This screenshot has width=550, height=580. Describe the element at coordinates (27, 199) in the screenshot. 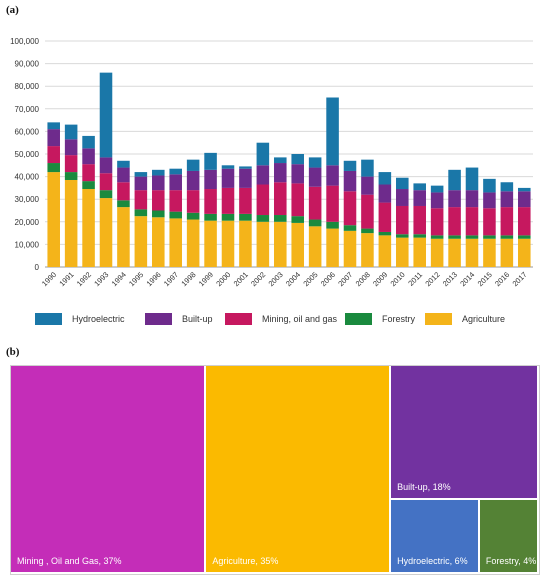

I see `y-tick-label: 30,000` at that location.